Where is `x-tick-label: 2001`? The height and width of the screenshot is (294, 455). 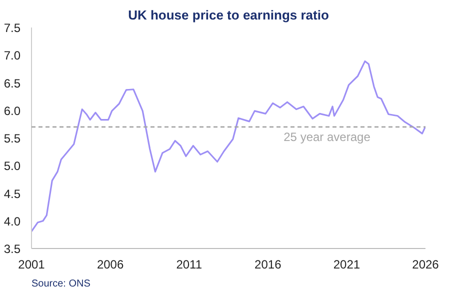
x-tick-label: 2001 is located at coordinates (32, 265).